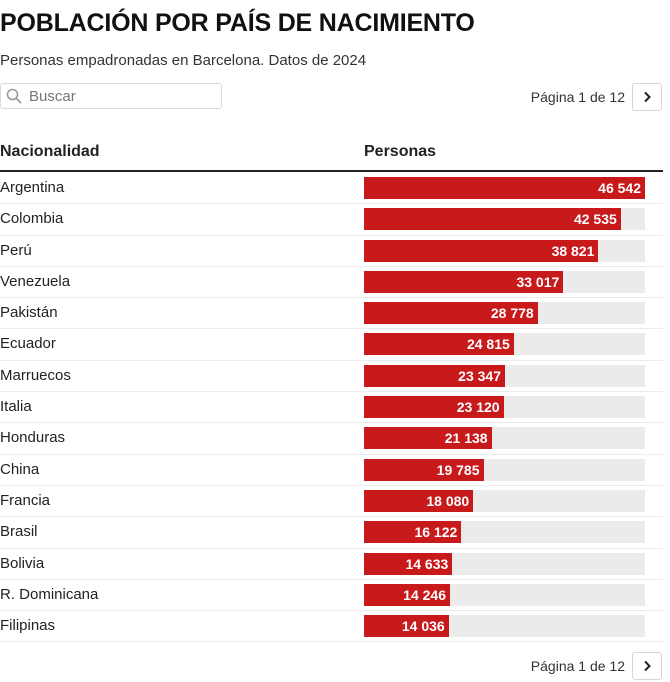  I want to click on bar: 23 347, so click(434, 375).